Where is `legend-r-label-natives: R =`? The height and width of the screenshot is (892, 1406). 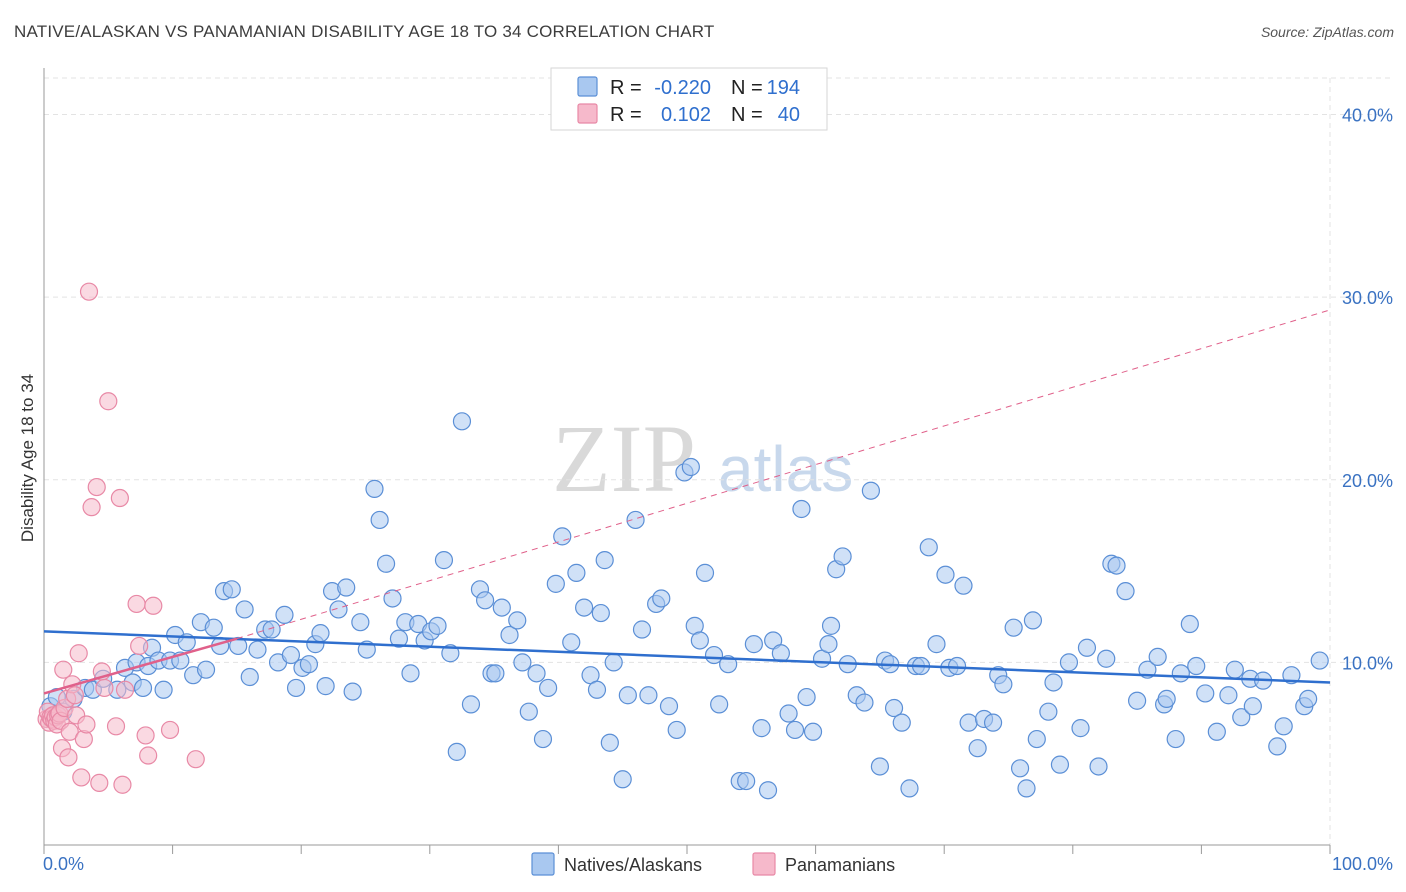
legend-r-label-natives: R = is located at coordinates (626, 88).